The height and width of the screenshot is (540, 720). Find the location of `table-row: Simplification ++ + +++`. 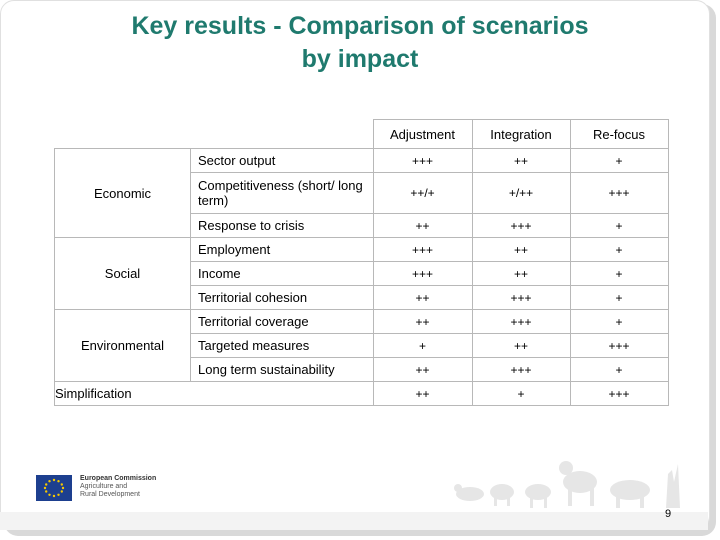

table-row: Simplification ++ + +++ is located at coordinates (361, 393).